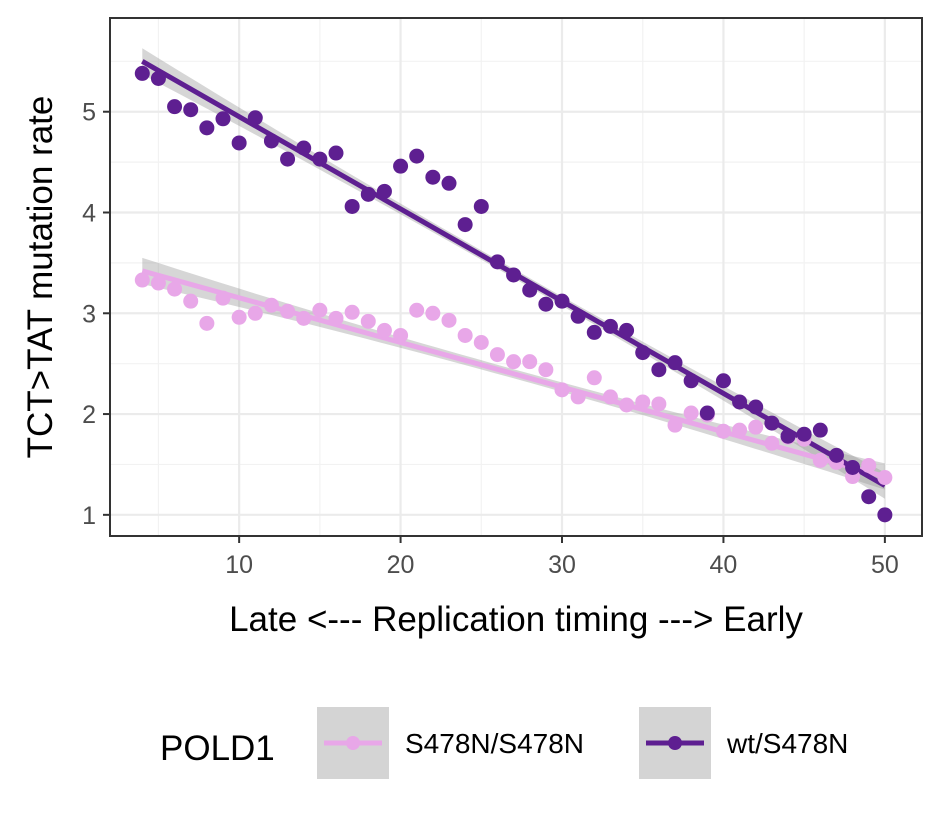 This screenshot has width=944, height=826. I want to click on legend: POLD1 S478N/S478N wt/S478N, so click(504, 743).